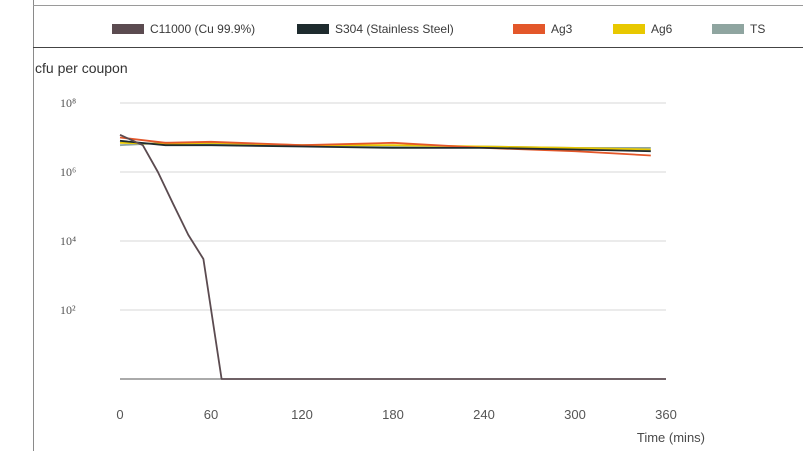 The width and height of the screenshot is (803, 451). I want to click on series-line-ag6, so click(385, 146).